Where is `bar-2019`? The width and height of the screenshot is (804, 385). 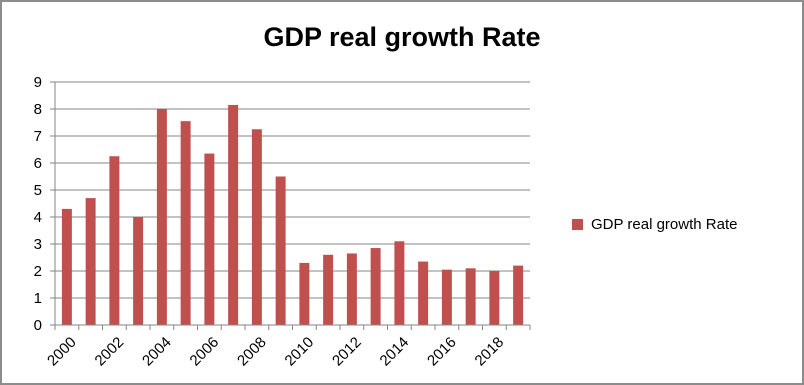
bar-2019 is located at coordinates (518, 295).